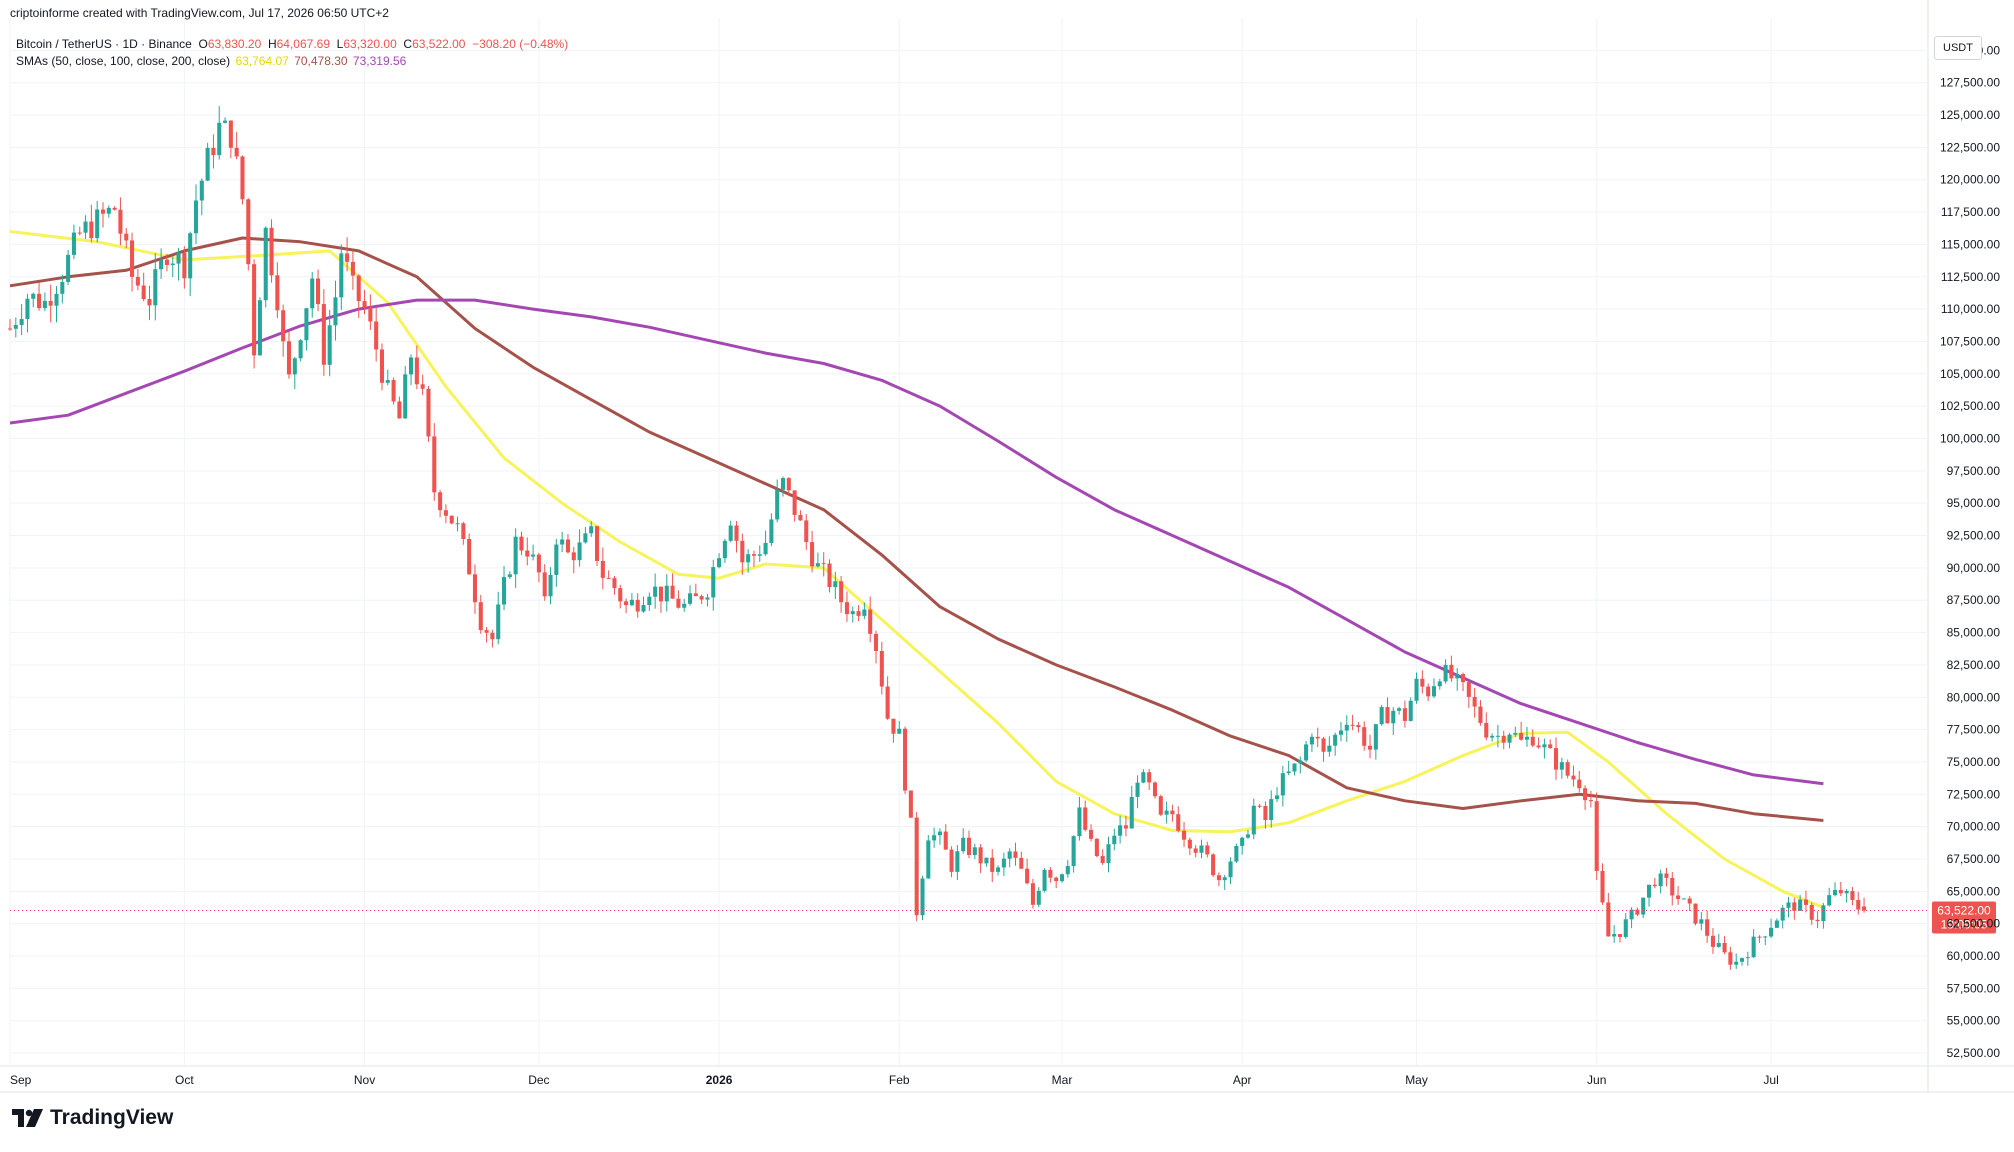 The image size is (2014, 1152). Describe the element at coordinates (340, 44) in the screenshot. I see `low-label: L` at that location.